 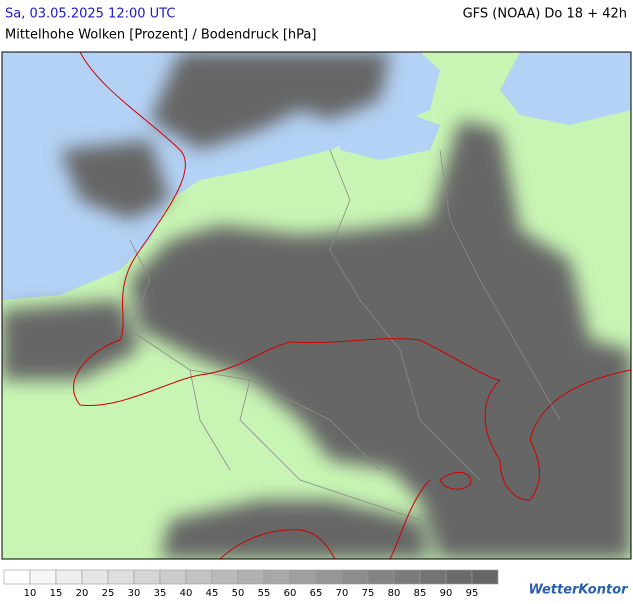 What do you see at coordinates (565, 88) in the screenshot?
I see `sea-baltic` at bounding box center [565, 88].